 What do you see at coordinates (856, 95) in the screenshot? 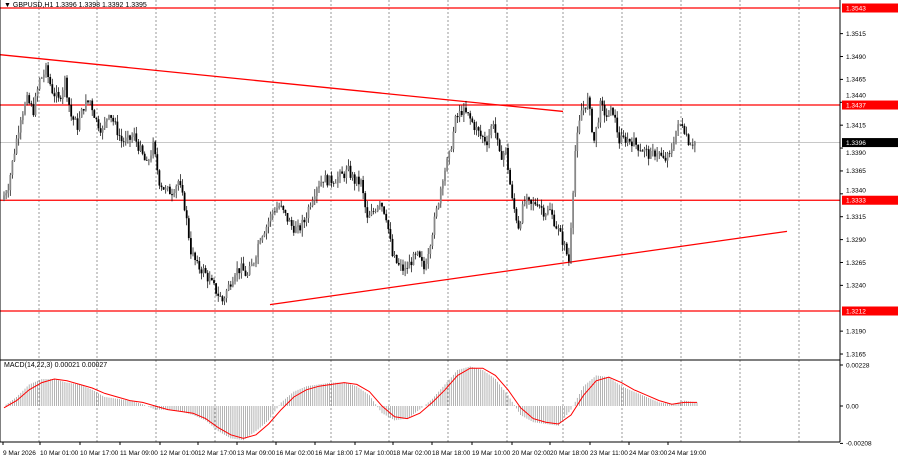
I see `price-tick-label: 1.3440` at bounding box center [856, 95].